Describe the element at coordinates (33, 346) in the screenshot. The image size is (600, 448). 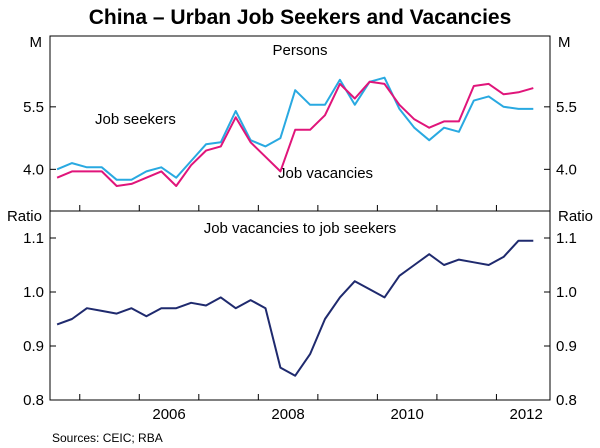
I see `ytick-label-left: 0.9` at that location.